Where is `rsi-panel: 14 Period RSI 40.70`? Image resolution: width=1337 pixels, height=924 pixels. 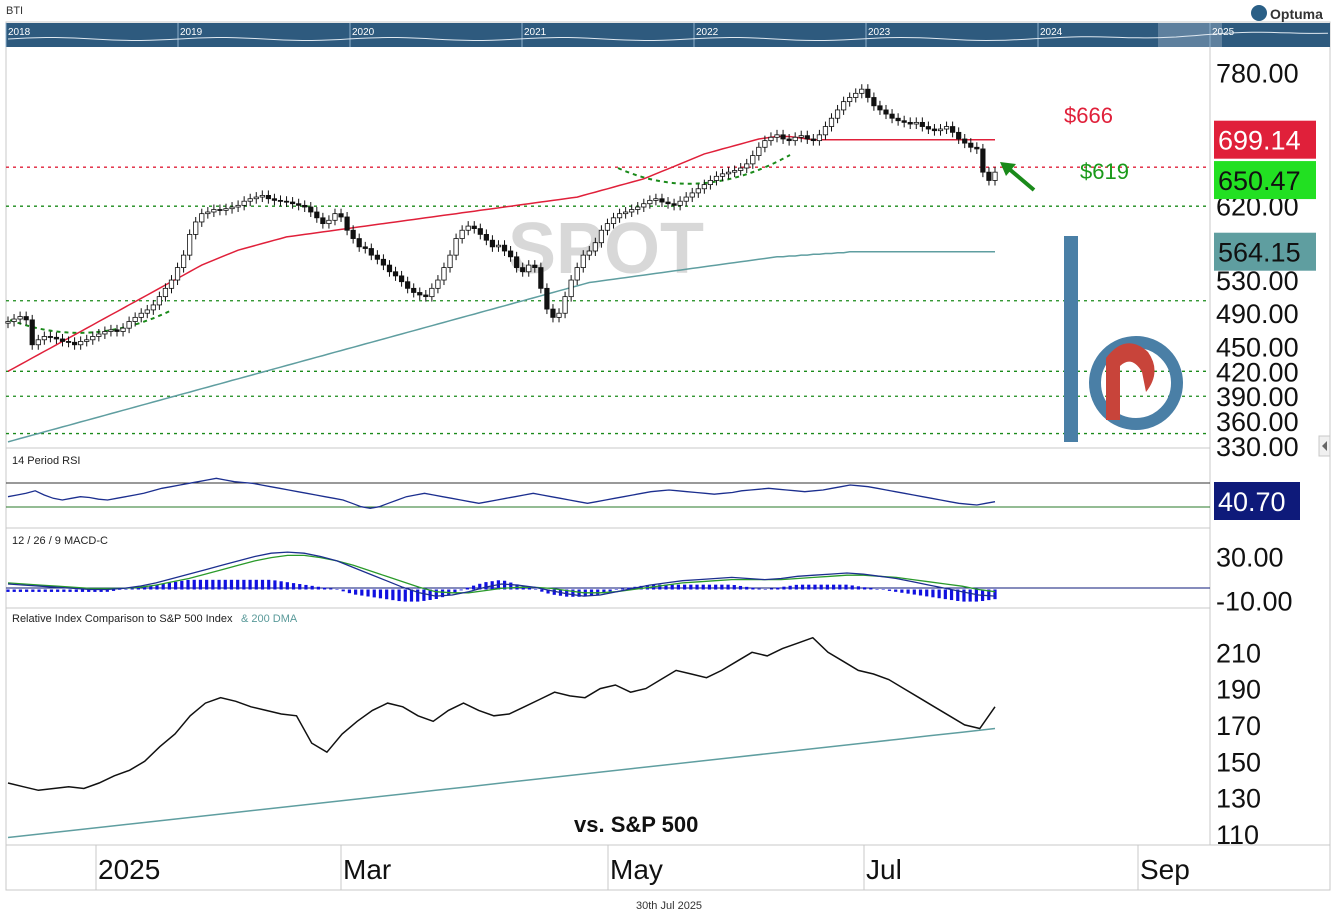 rsi-panel: 14 Period RSI 40.70 is located at coordinates (653, 487).